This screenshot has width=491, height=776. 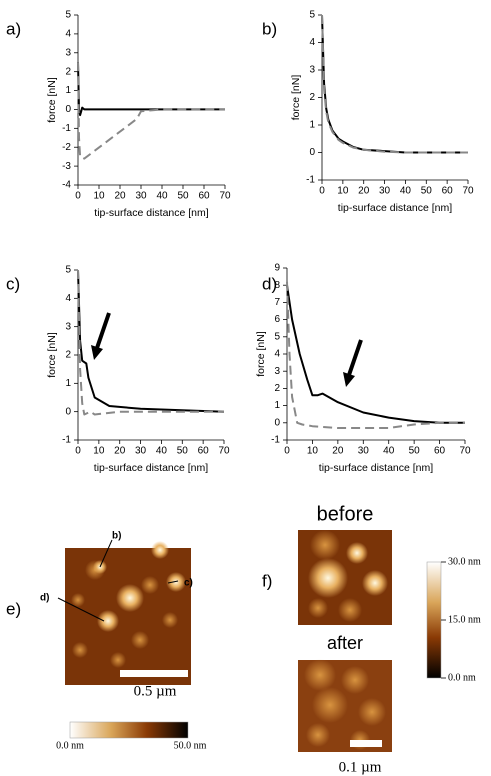 What do you see at coordinates (360, 767) in the screenshot?
I see `scale-bar-label: 0.1 µm` at bounding box center [360, 767].